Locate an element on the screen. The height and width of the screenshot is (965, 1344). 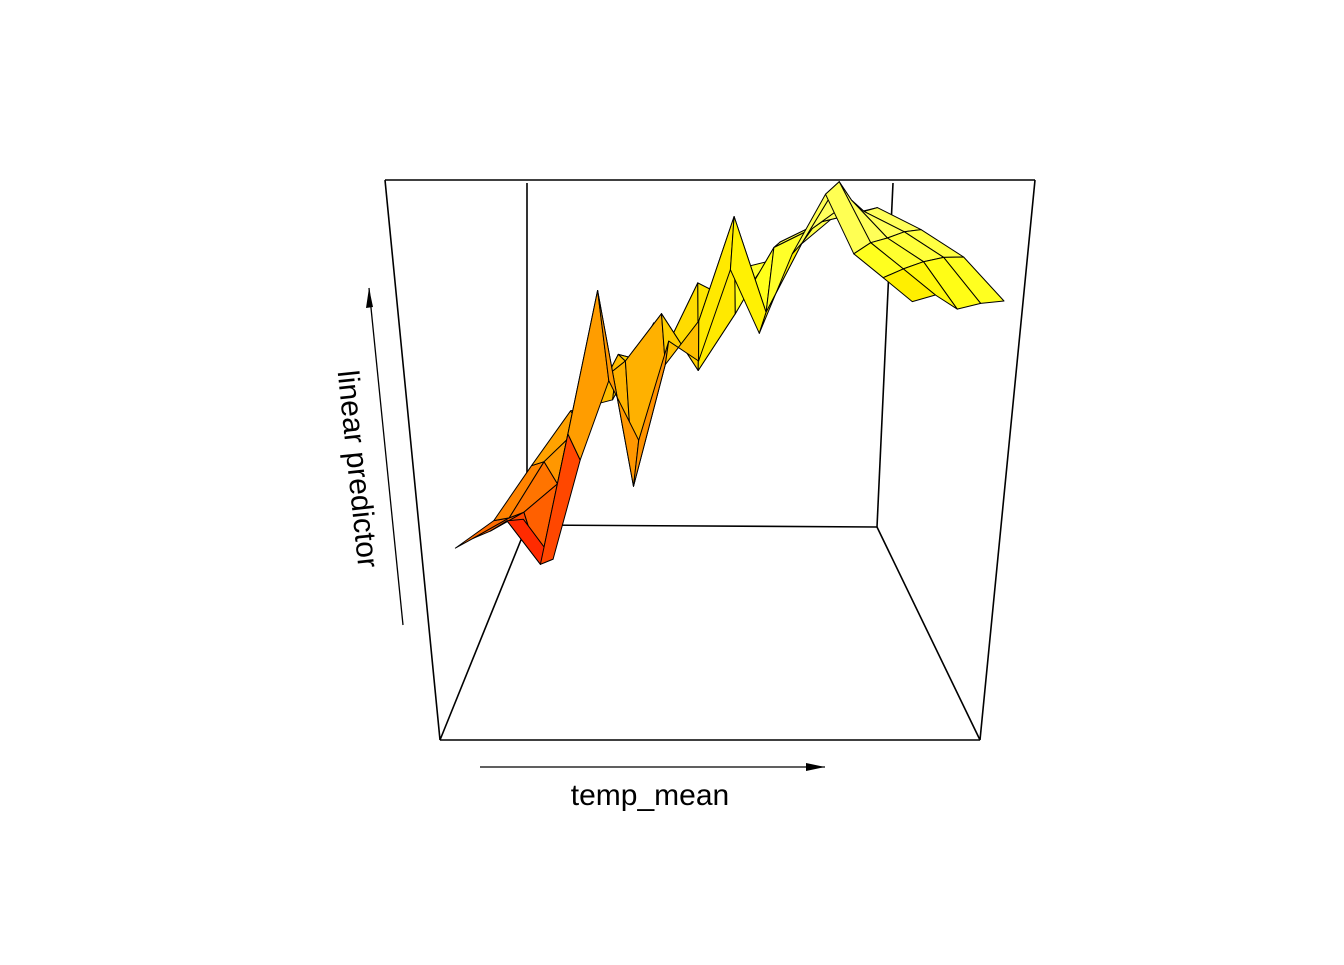
x-axis-arrow is located at coordinates (652, 767).